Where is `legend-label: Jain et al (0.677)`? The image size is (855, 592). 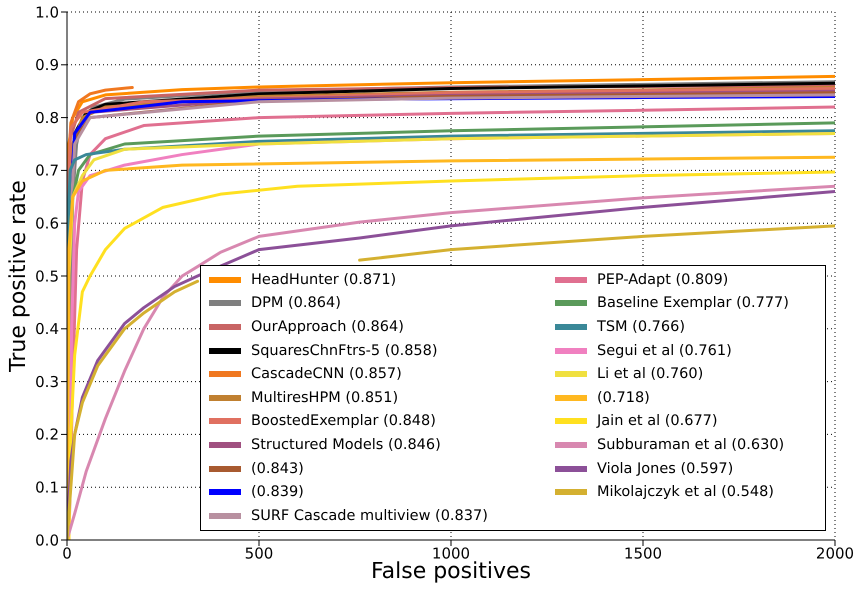 legend-label: Jain et al (0.677) is located at coordinates (657, 421).